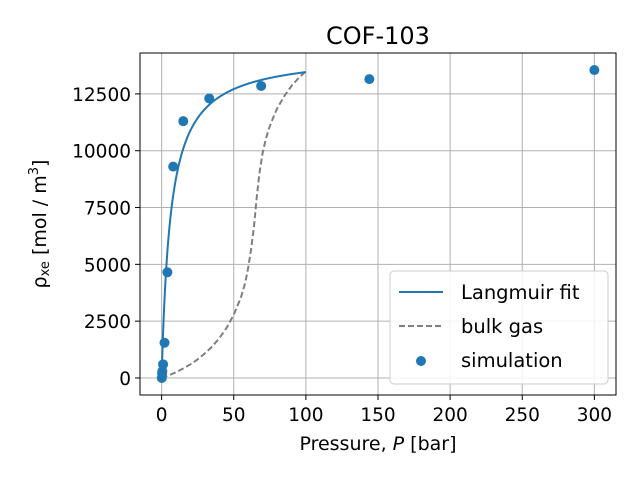  What do you see at coordinates (502, 326) in the screenshot?
I see `legend-bulk-gas-label: bulk gas` at bounding box center [502, 326].